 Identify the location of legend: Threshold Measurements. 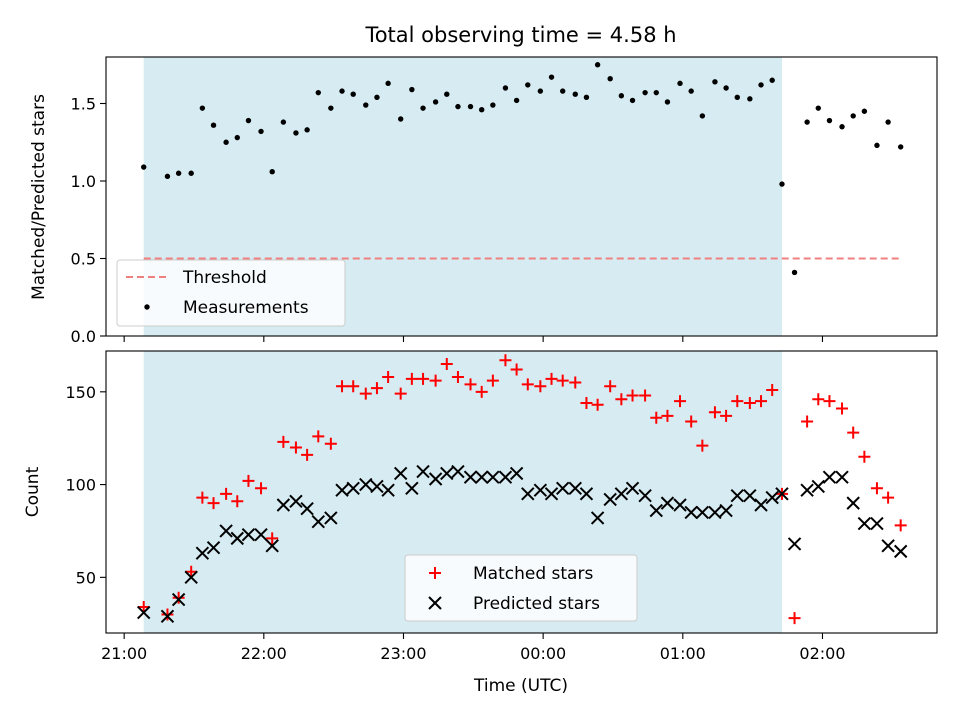
(231, 293).